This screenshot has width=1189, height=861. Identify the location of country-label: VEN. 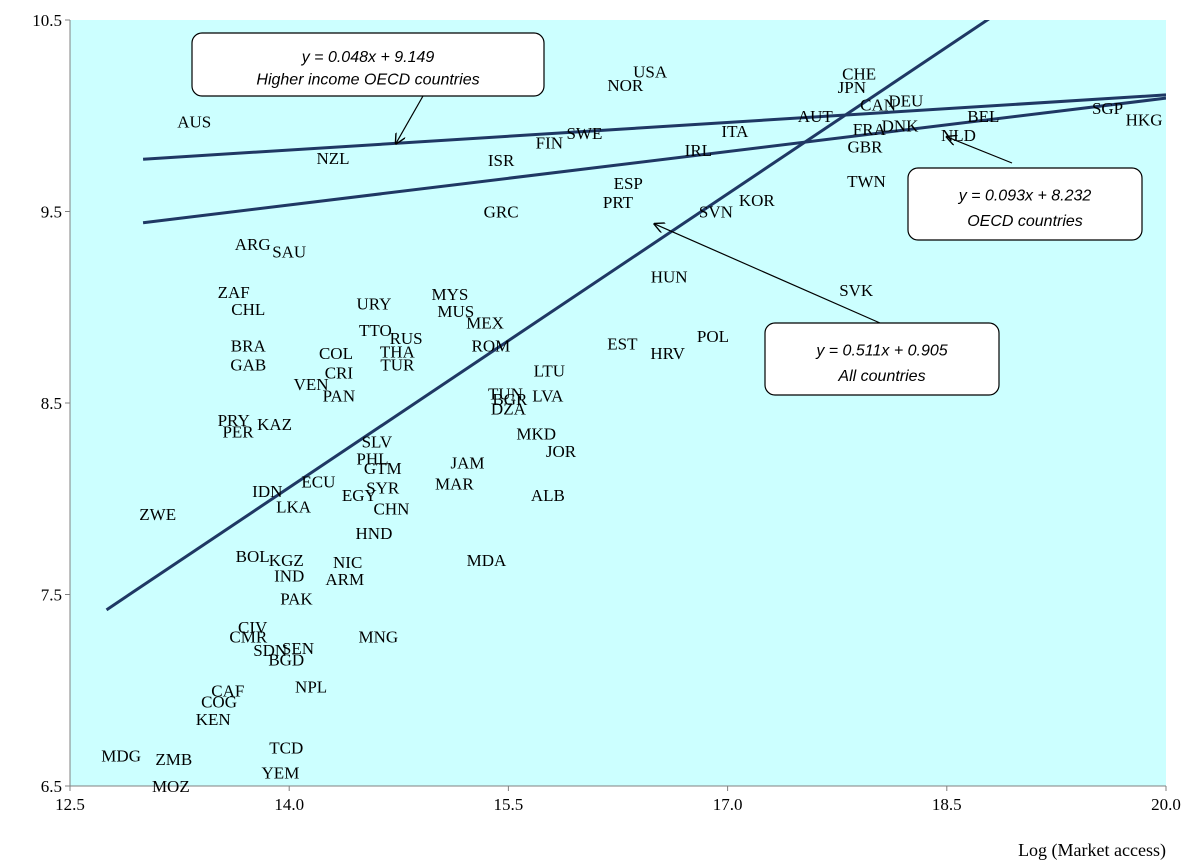
(311, 384).